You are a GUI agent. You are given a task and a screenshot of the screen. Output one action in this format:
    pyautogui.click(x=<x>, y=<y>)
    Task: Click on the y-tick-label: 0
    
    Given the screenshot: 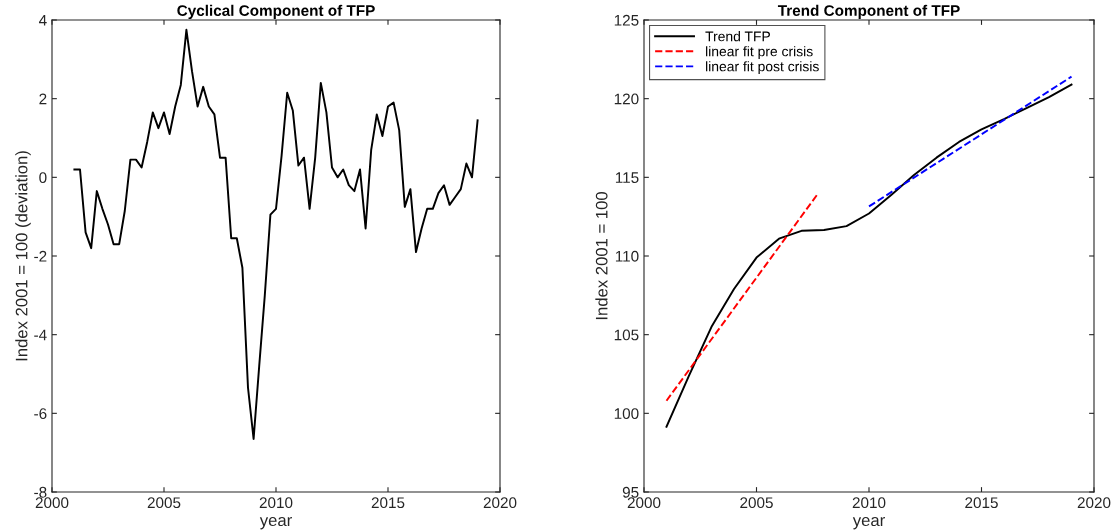 What is the action you would take?
    pyautogui.click(x=43, y=178)
    